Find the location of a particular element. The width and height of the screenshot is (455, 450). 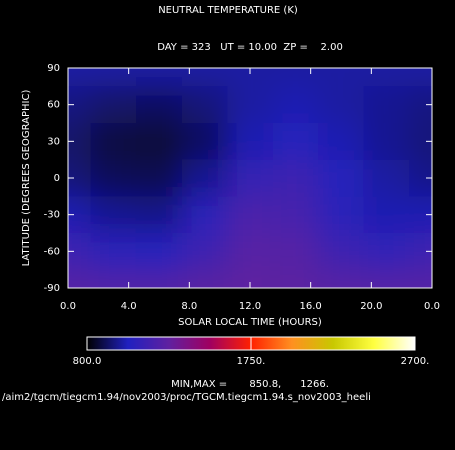

y-tick-label: -90 is located at coordinates (52, 288).